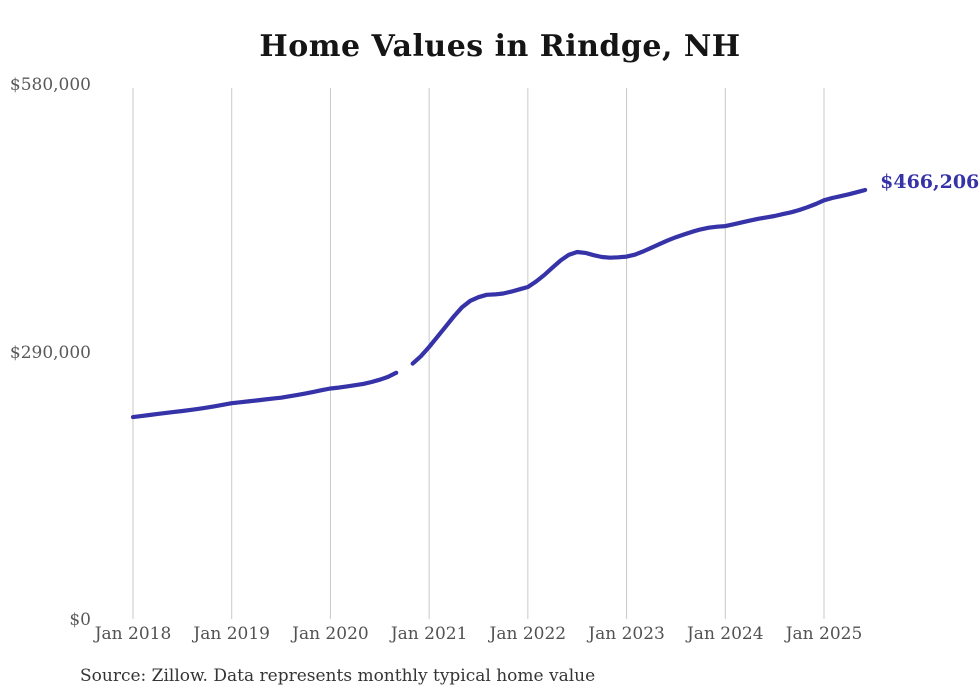 The image size is (980, 699). I want to click on y-tick-label: $290,000, so click(50, 352).